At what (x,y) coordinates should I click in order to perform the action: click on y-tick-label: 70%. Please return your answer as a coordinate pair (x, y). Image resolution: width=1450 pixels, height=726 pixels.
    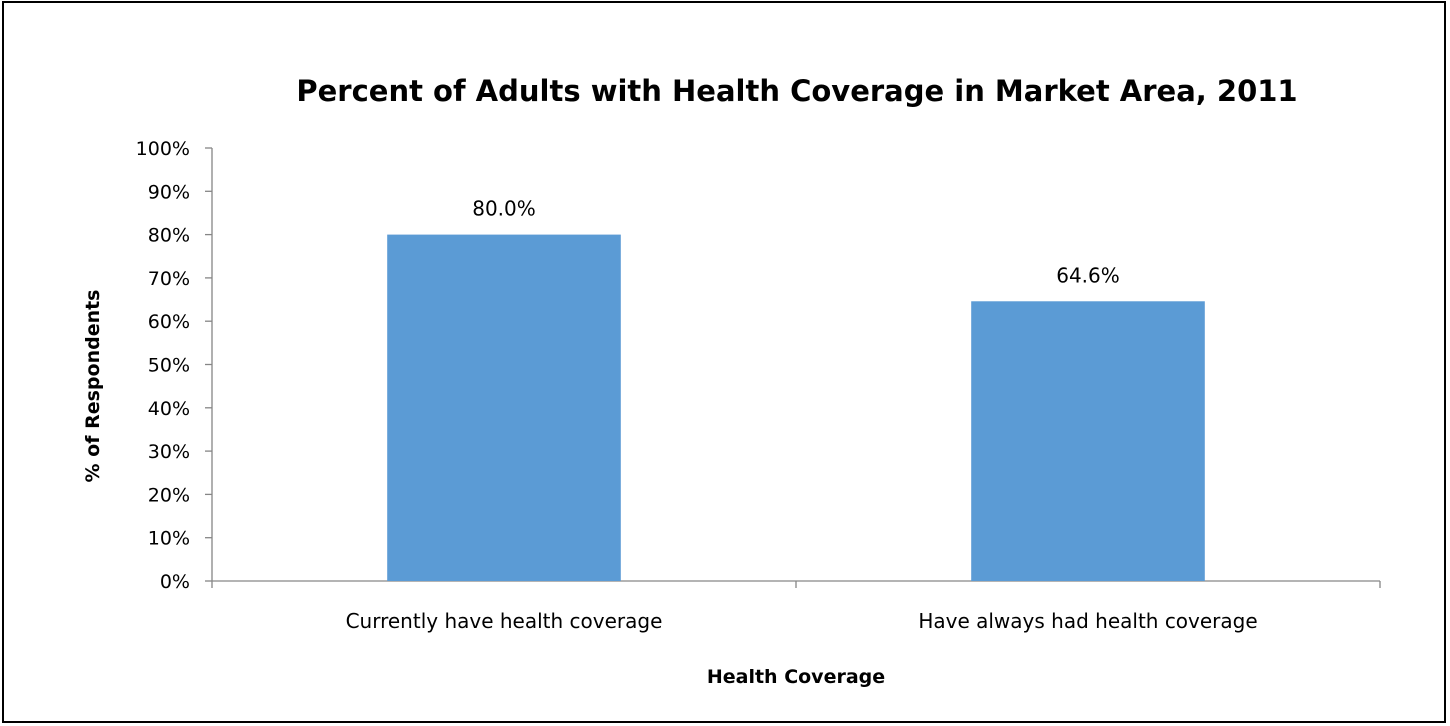
    Looking at the image, I should click on (169, 279).